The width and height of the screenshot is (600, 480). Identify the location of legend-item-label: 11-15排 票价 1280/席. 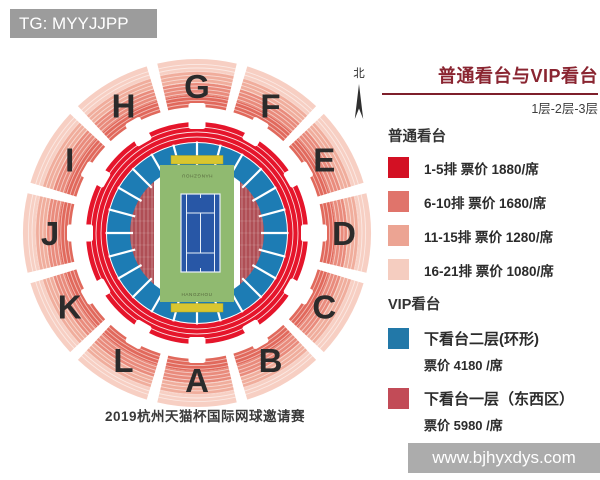
(489, 237).